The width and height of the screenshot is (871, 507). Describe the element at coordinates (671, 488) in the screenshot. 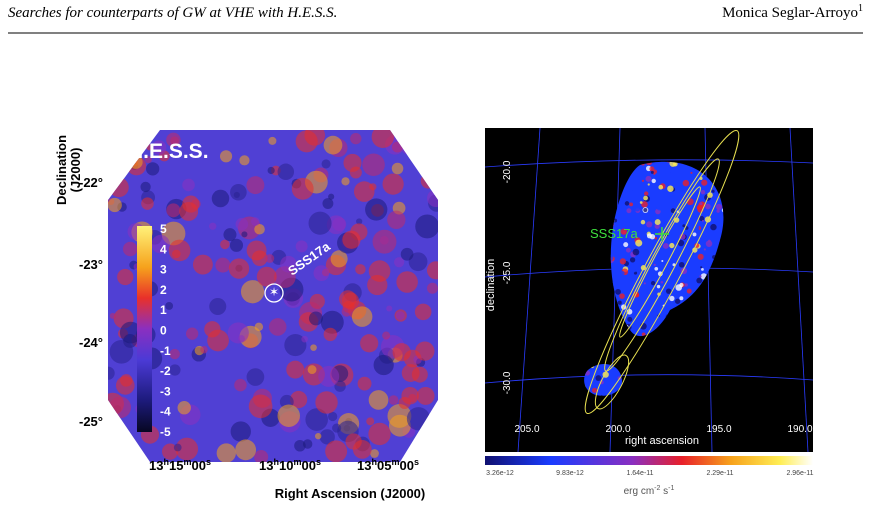

I see `unit-sup: -1` at that location.